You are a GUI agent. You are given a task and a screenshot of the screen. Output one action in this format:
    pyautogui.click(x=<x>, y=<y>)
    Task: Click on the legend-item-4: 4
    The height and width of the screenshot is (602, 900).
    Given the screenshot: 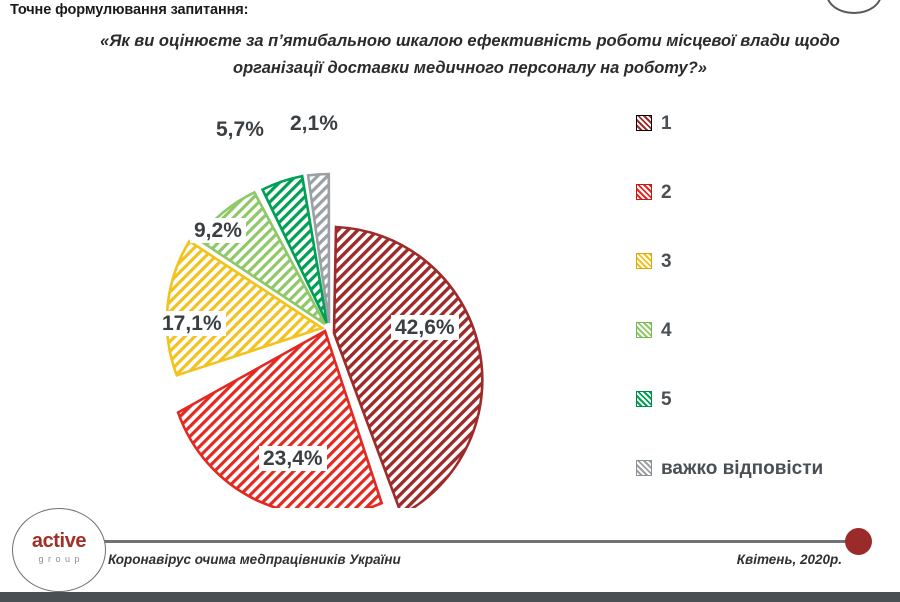 What is the action you would take?
    pyautogui.click(x=761, y=353)
    